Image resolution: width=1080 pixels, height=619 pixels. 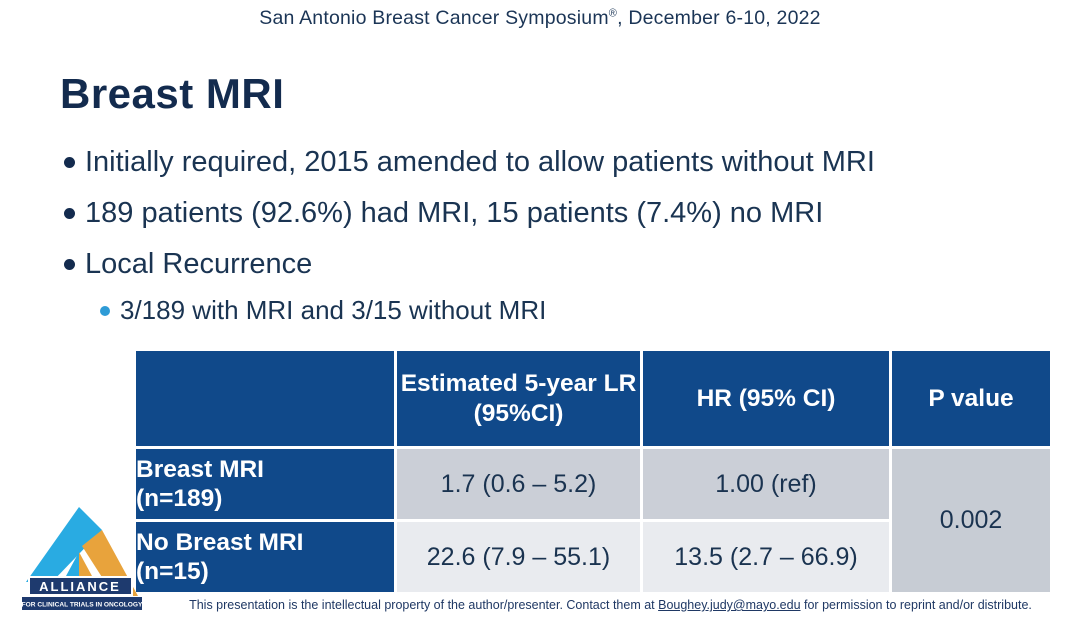 I want to click on header-cell-pvalue: P value, so click(x=971, y=398).